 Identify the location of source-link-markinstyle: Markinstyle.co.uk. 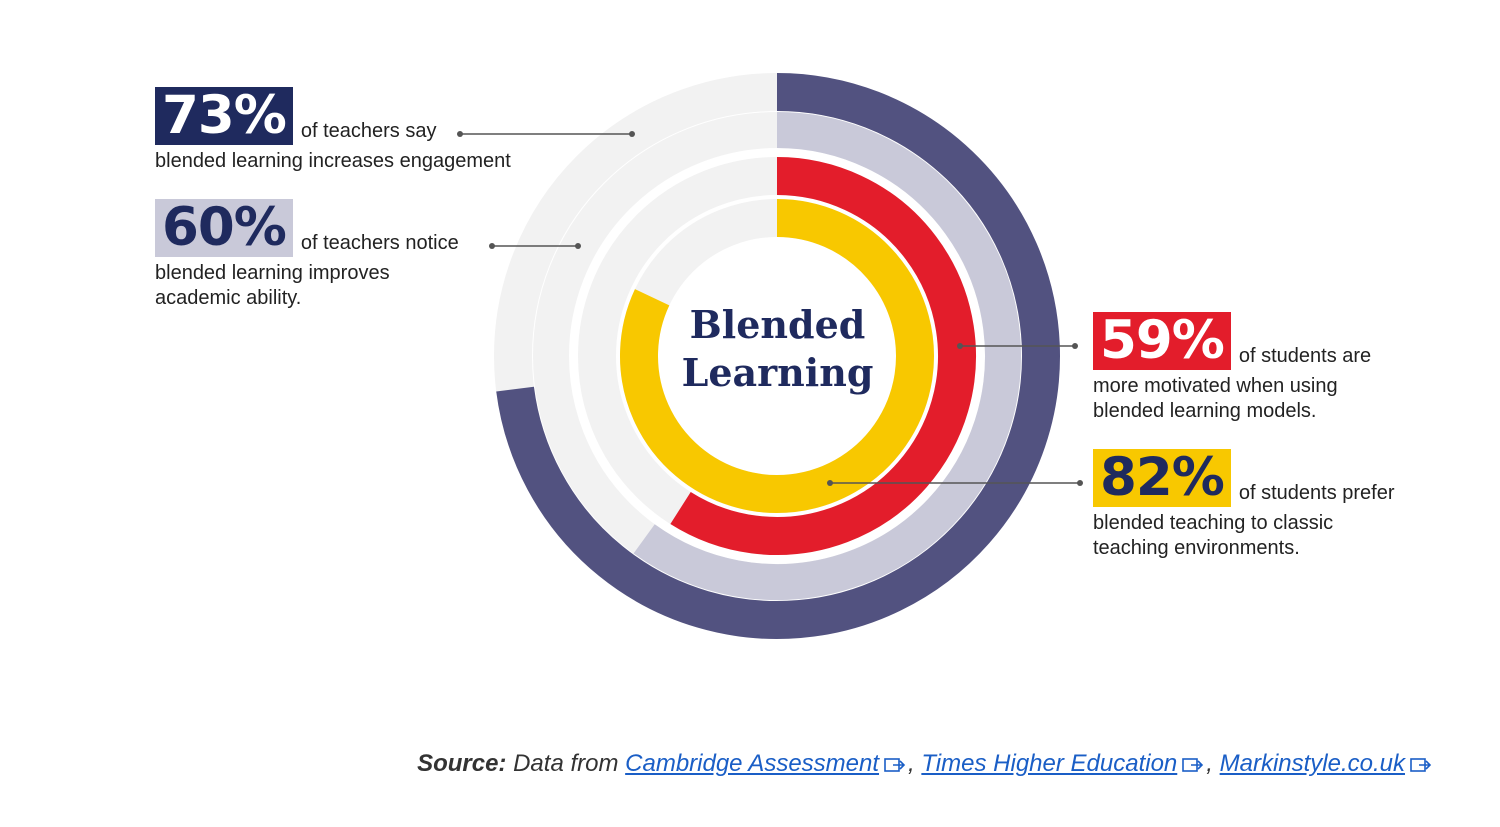
(1312, 763).